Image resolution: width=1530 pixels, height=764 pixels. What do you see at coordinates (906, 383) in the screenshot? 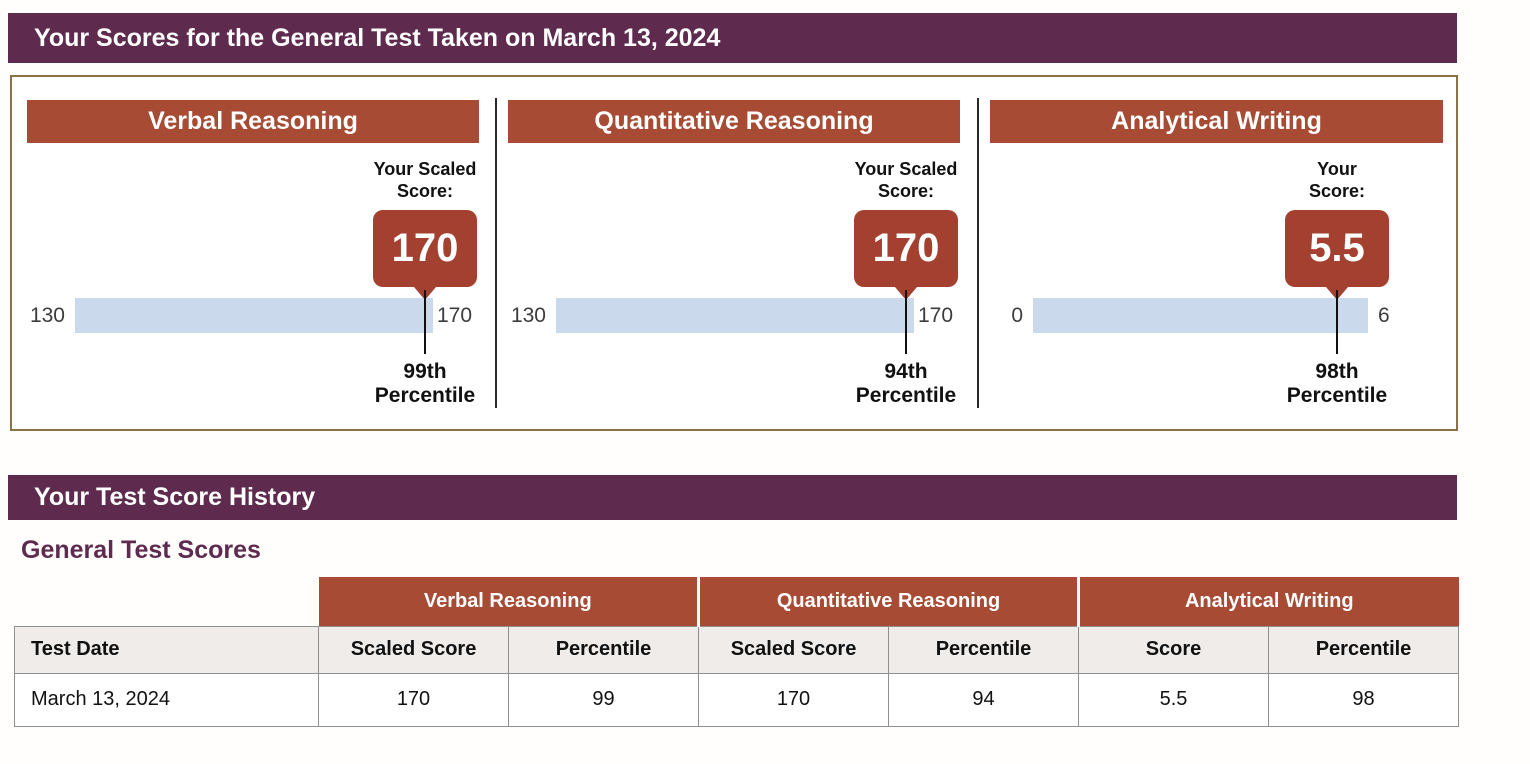
I see `quant-percentile-label: 94th Percentile` at bounding box center [906, 383].